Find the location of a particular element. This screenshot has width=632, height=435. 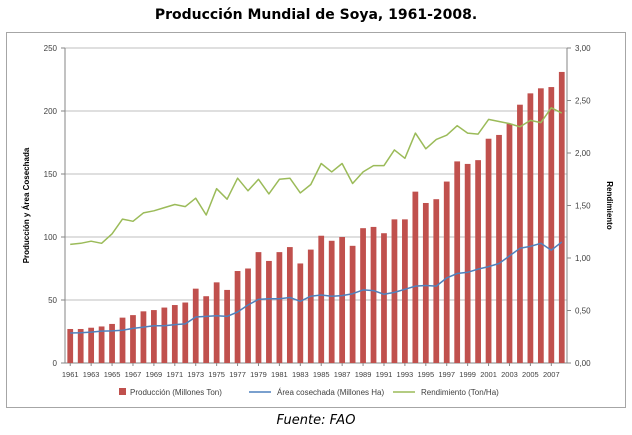

legend-label: Rendimiento (Ton/Ha) is located at coordinates (460, 392).